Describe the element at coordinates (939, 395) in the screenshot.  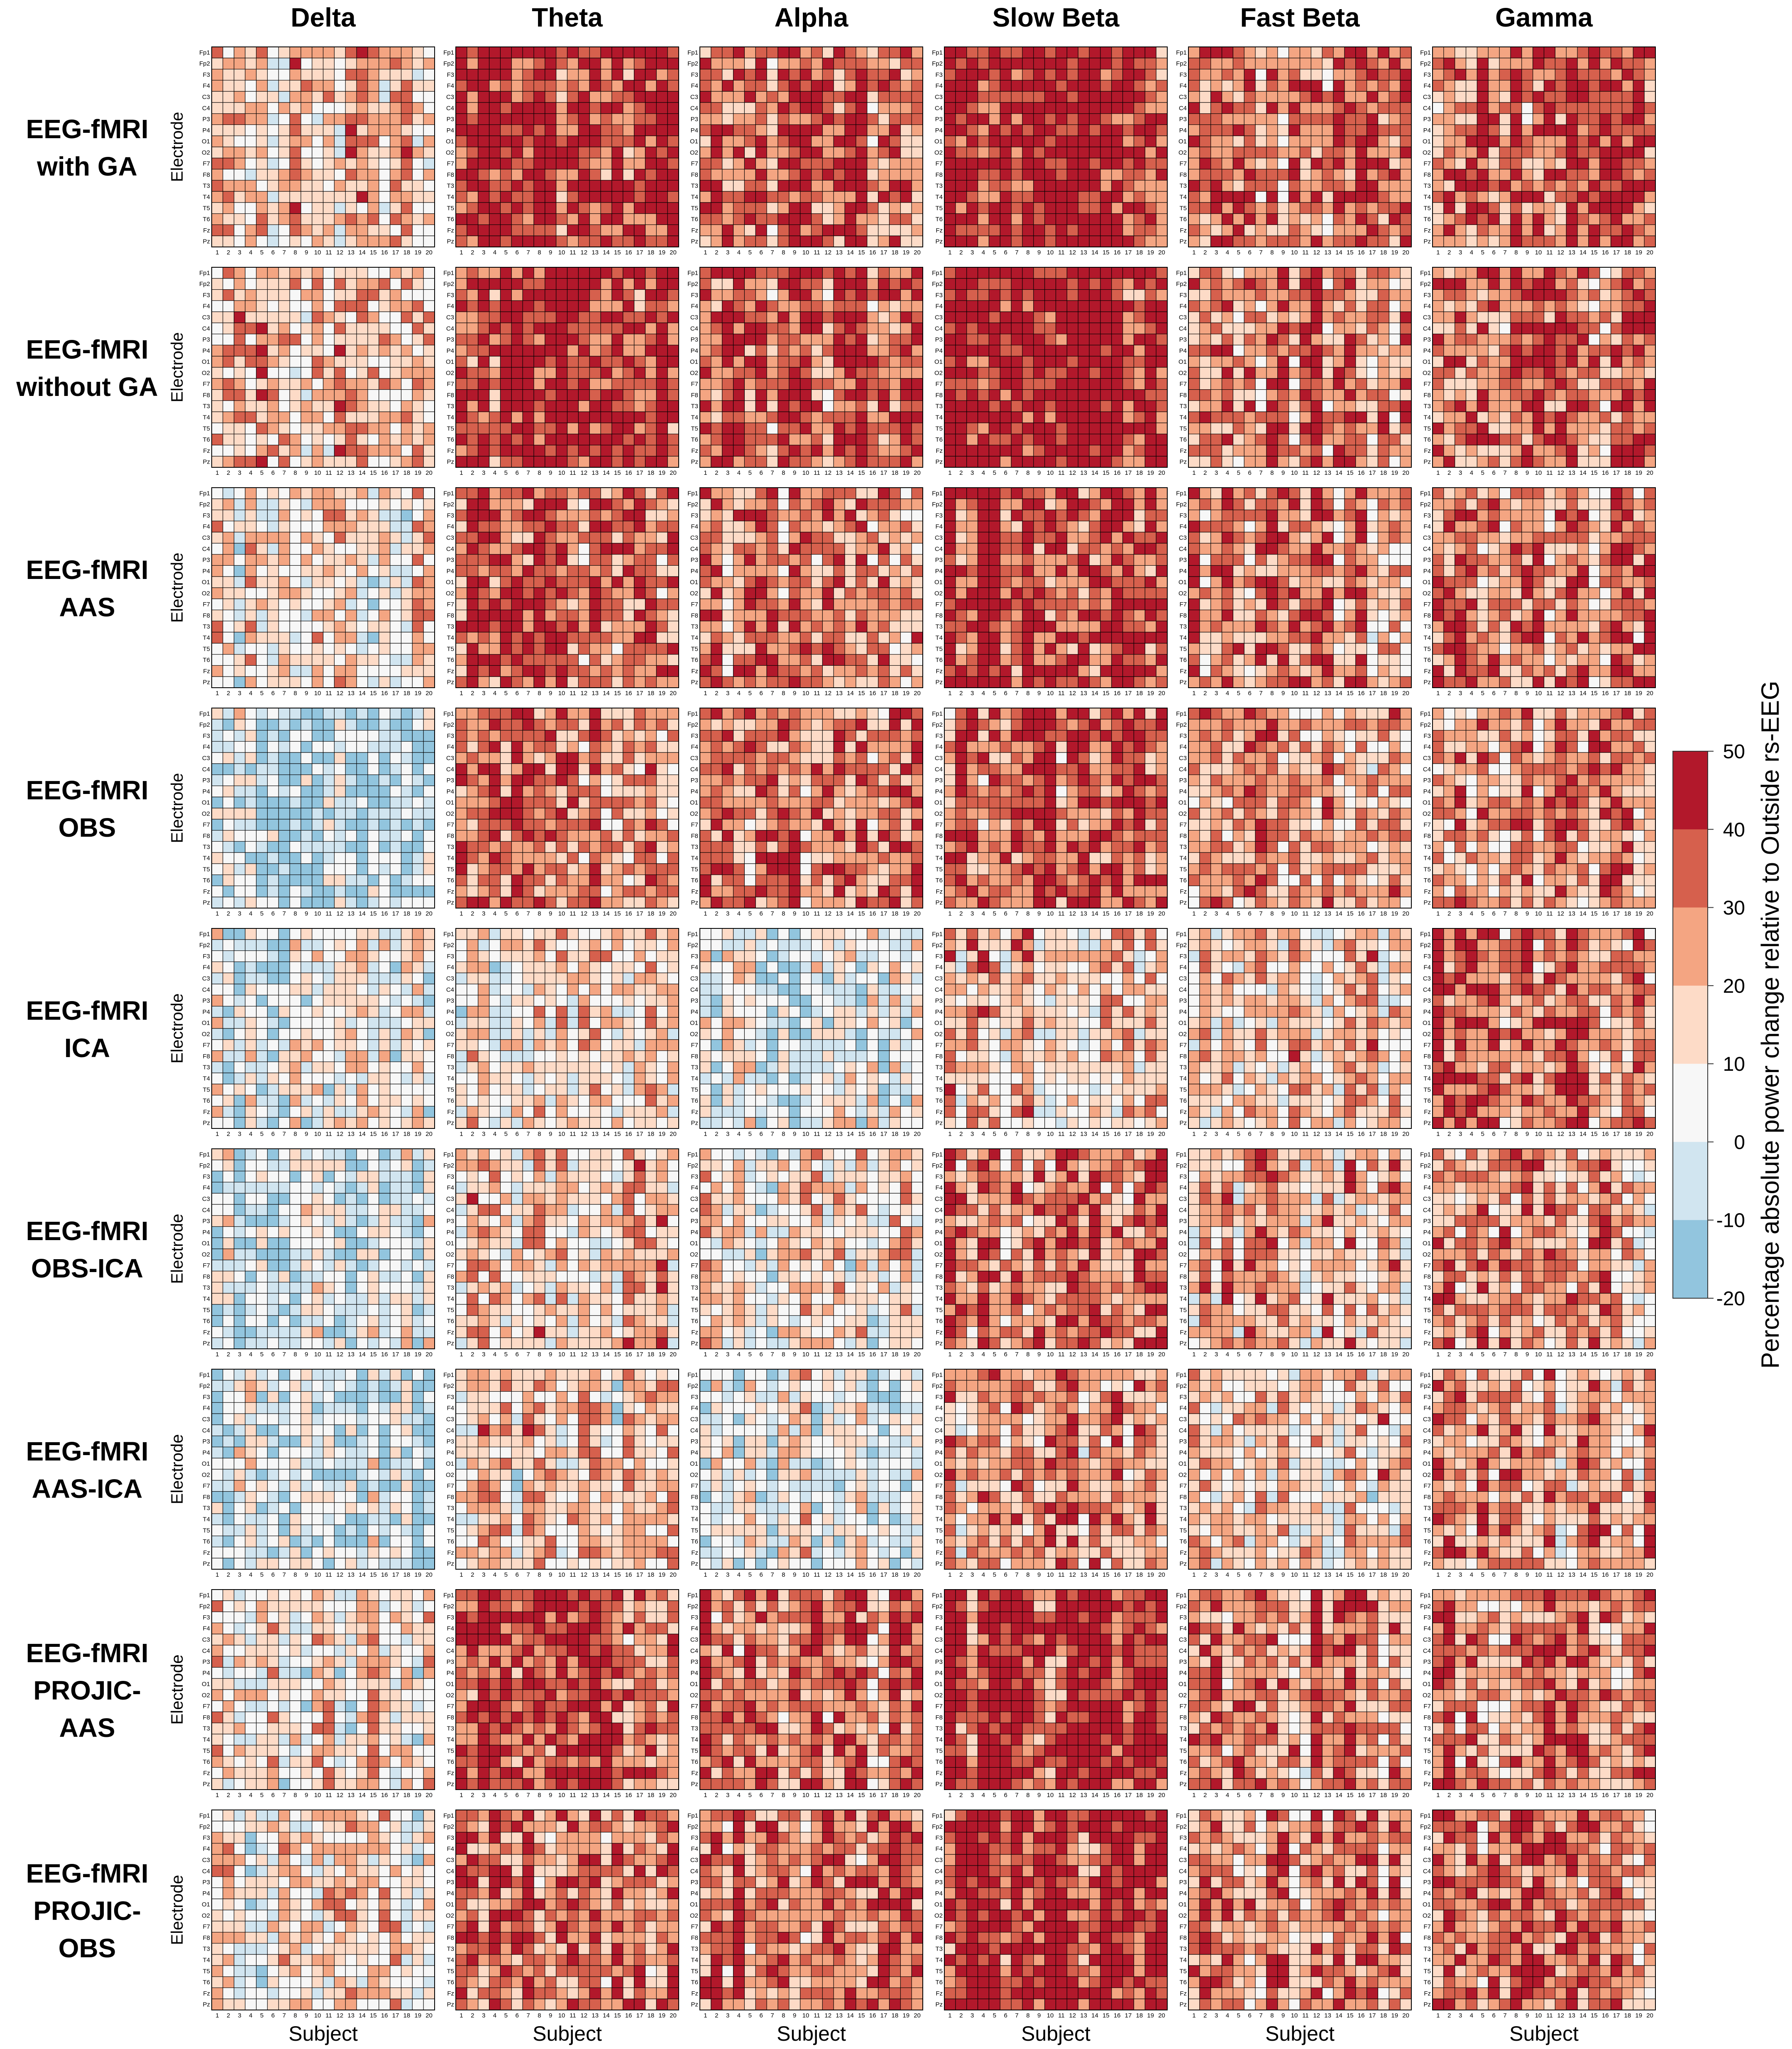
I see `electrode-tick: F8` at that location.